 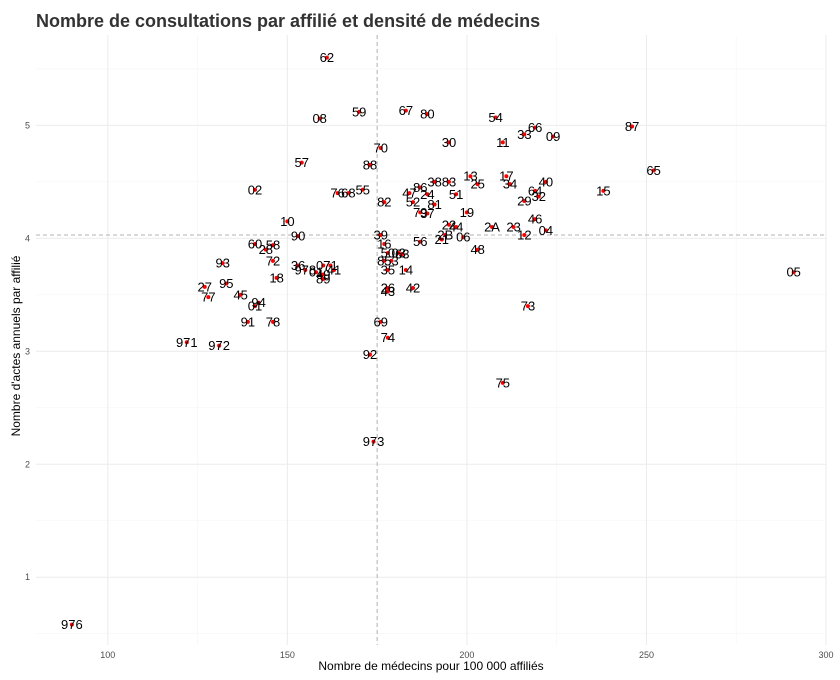 I want to click on point-label: 09, so click(x=553, y=136).